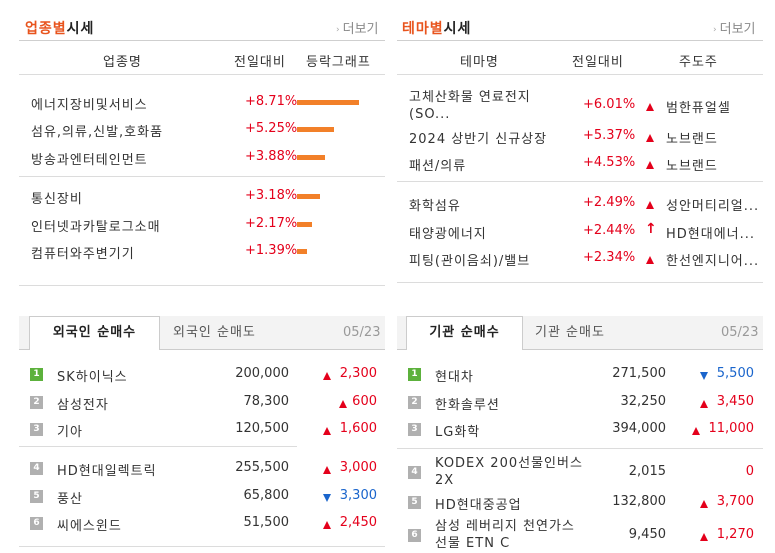 This screenshot has height=553, width=775. What do you see at coordinates (46, 29) in the screenshot?
I see `industry-title-highlight: 업종별` at bounding box center [46, 29].